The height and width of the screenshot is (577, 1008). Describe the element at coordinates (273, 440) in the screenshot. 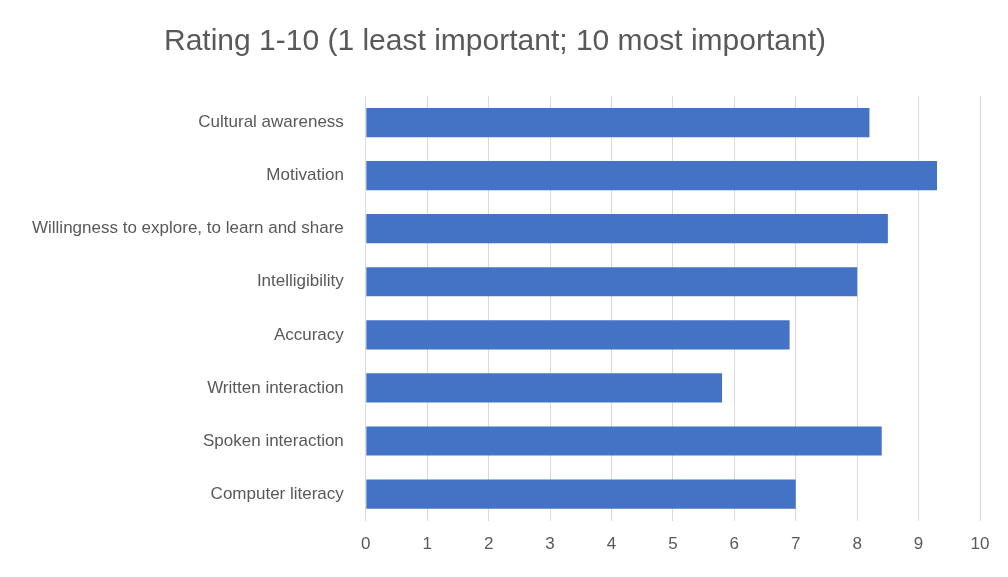

I see `y-tick-label: Spoken interaction` at that location.